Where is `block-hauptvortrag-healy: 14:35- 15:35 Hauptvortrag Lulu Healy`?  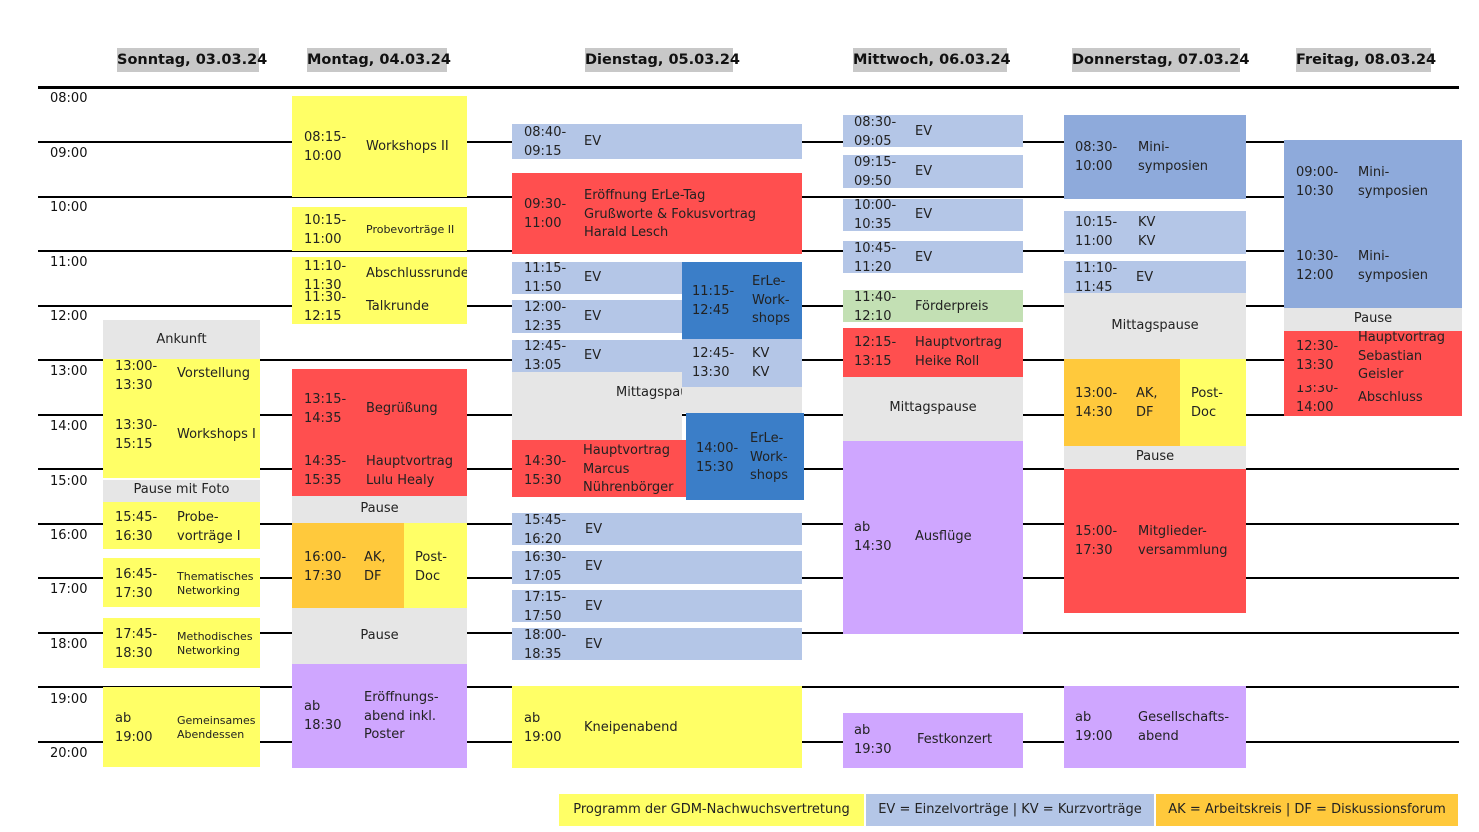
block-hauptvortrag-healy: 14:35- 15:35 Hauptvortrag Lulu Healy is located at coordinates (379, 471).